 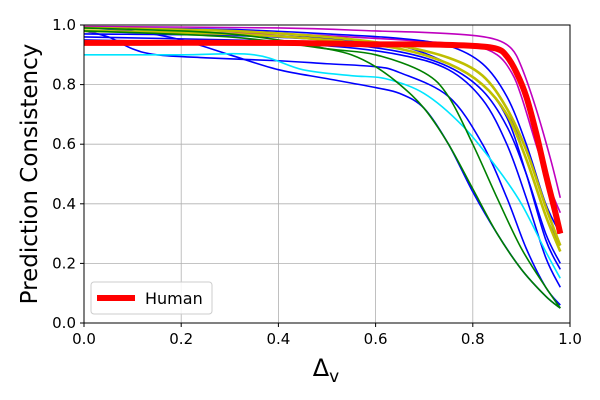 I want to click on x-axis-label: Δv, so click(x=326, y=370).